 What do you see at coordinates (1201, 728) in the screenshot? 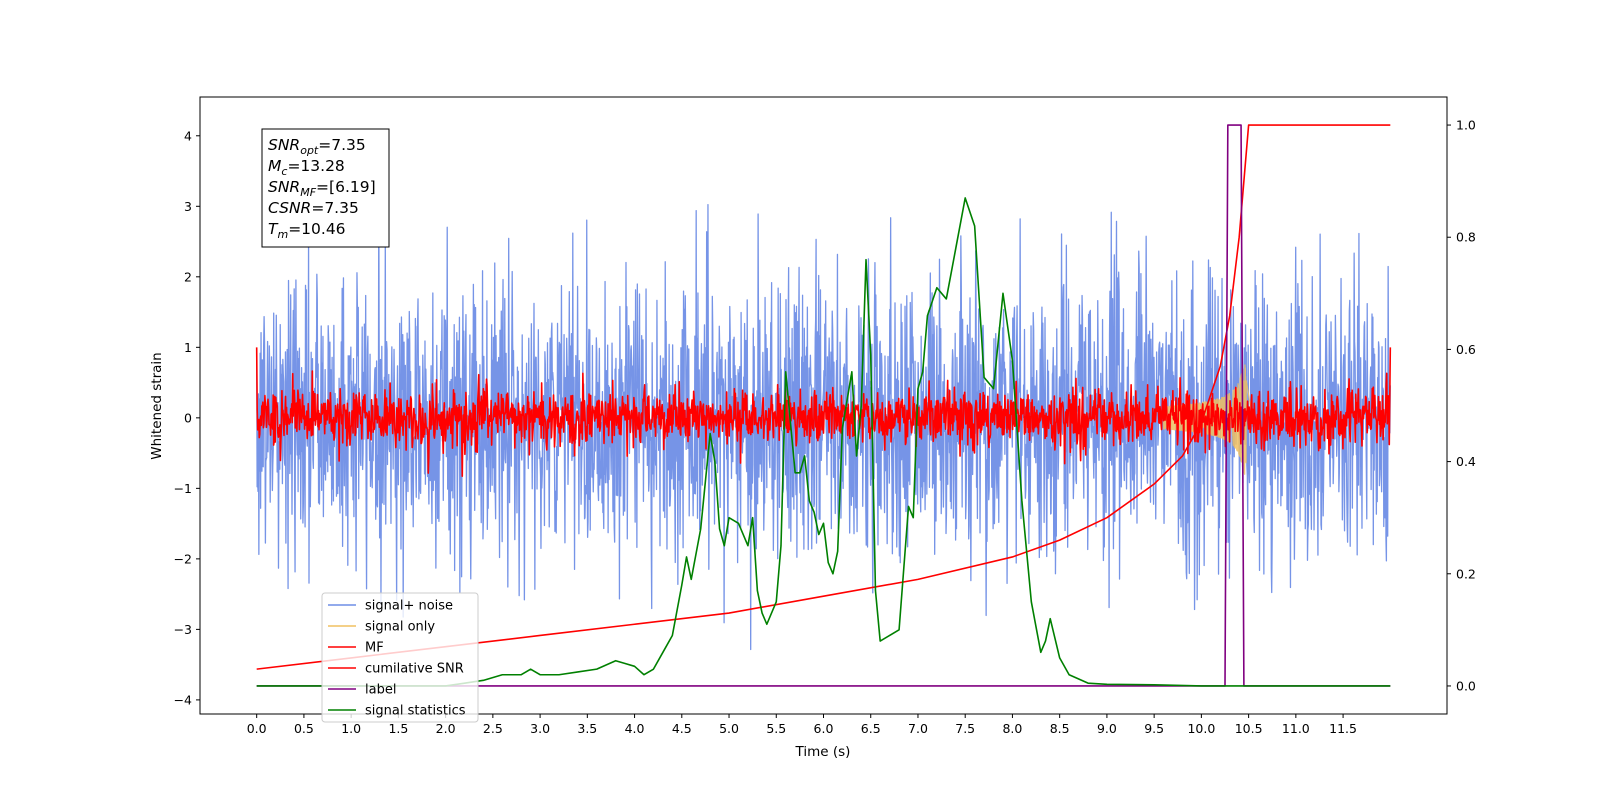
I see `x-tick-label: 10.0` at bounding box center [1201, 728].